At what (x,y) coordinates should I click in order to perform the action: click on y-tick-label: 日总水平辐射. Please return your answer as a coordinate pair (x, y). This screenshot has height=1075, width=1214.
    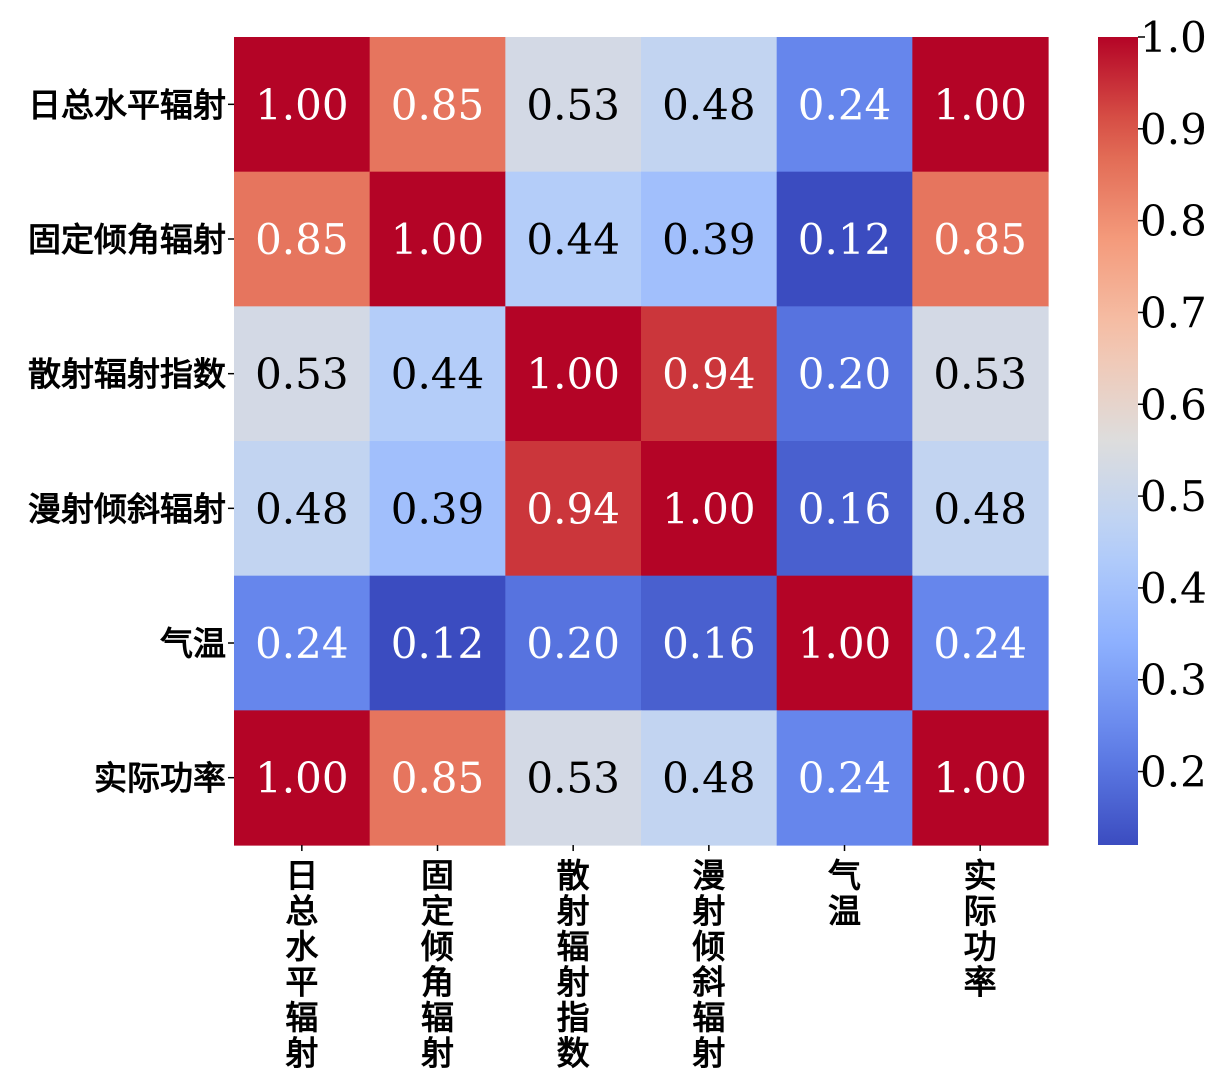
    Looking at the image, I should click on (127, 104).